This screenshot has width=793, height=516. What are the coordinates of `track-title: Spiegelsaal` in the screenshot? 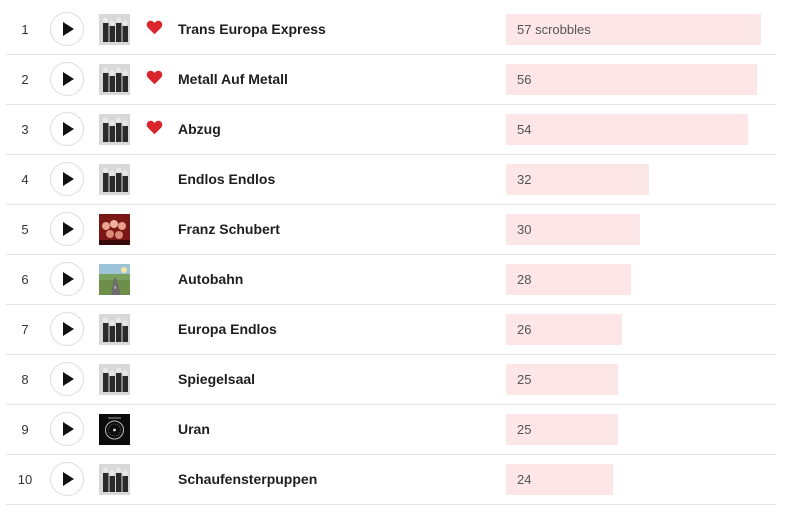 It's located at (217, 379).